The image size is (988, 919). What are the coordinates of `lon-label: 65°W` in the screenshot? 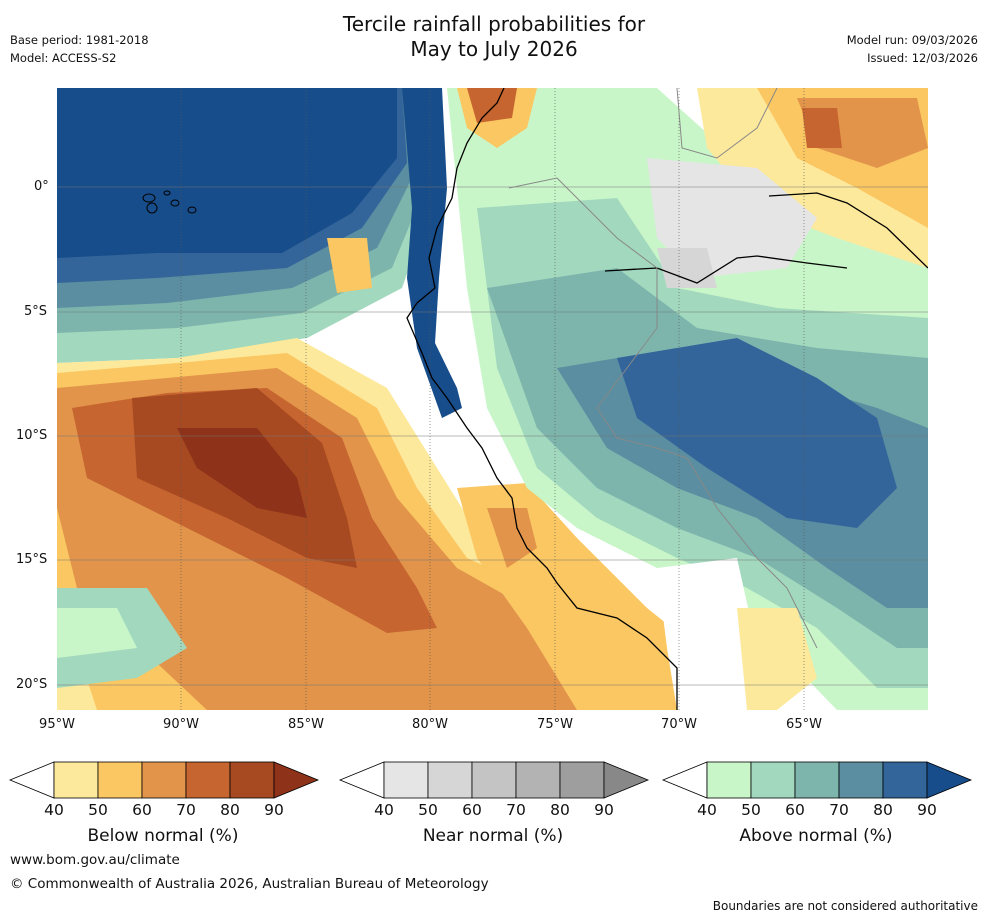 It's located at (804, 724).